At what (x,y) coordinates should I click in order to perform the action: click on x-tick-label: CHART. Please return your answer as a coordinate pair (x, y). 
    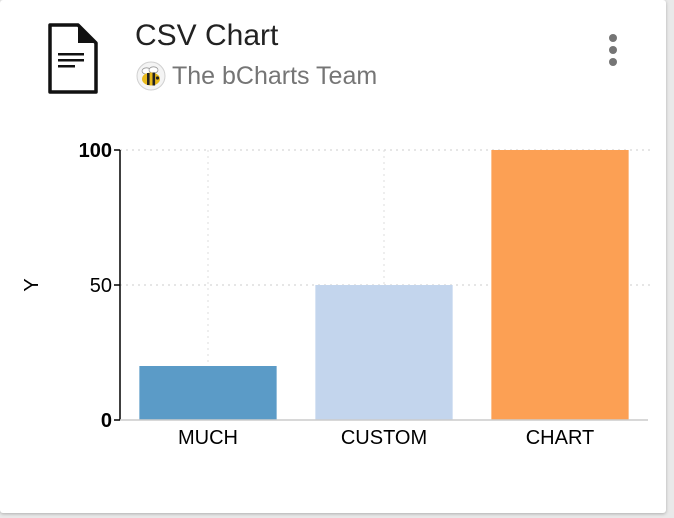
    Looking at the image, I should click on (560, 438).